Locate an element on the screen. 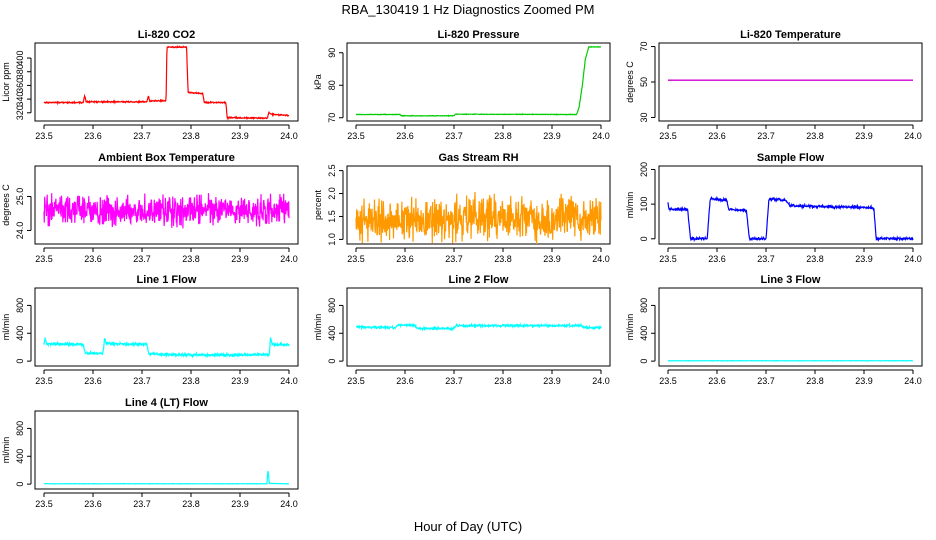  y-axis-label: Licor ppm is located at coordinates (6, 82).